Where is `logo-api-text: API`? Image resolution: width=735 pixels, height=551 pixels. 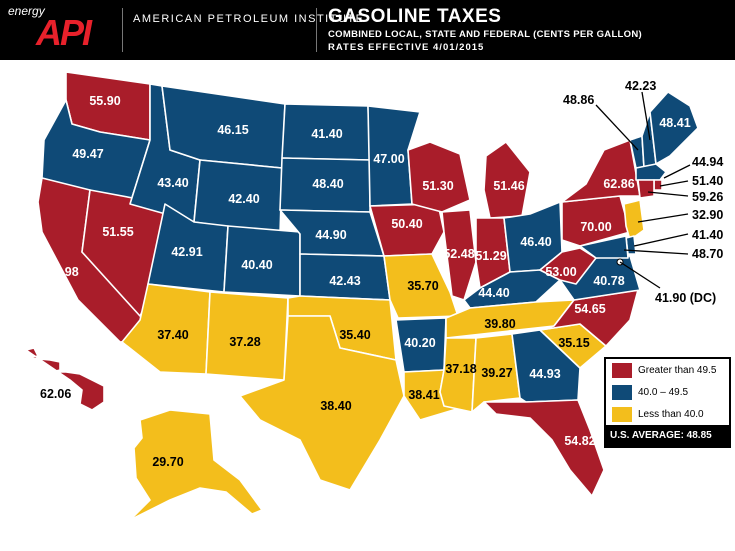 logo-api-text: API is located at coordinates (64, 32).